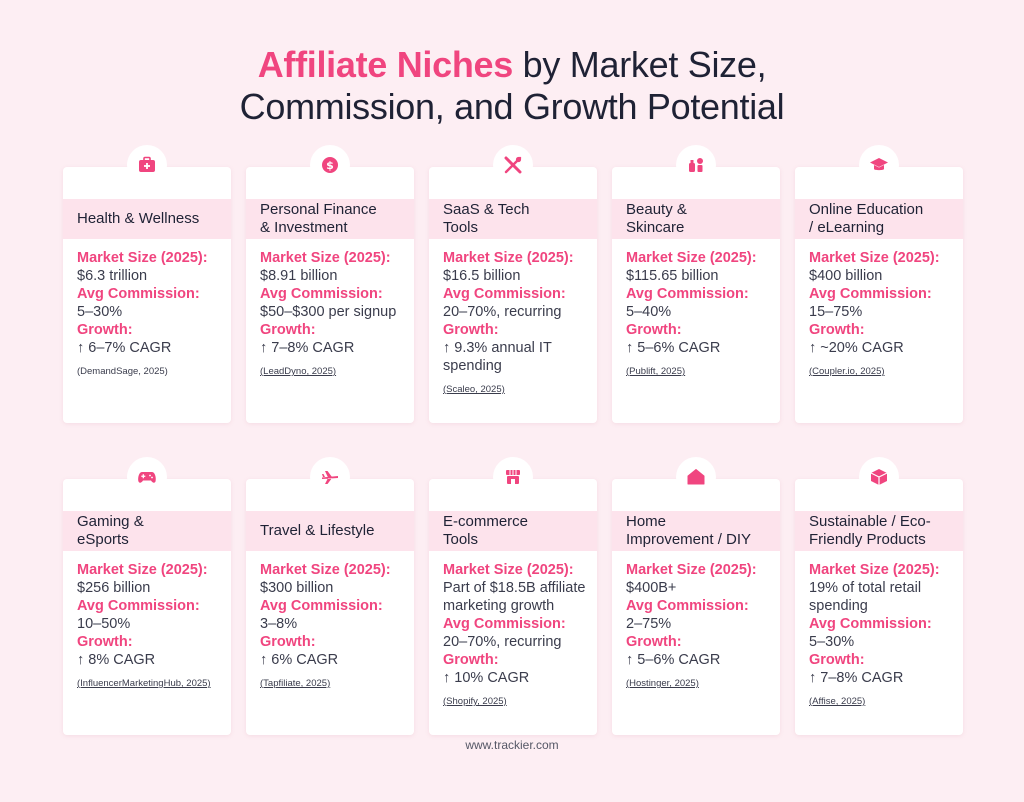  What do you see at coordinates (879, 219) in the screenshot?
I see `niche-name: Online Education / eLearning` at bounding box center [879, 219].